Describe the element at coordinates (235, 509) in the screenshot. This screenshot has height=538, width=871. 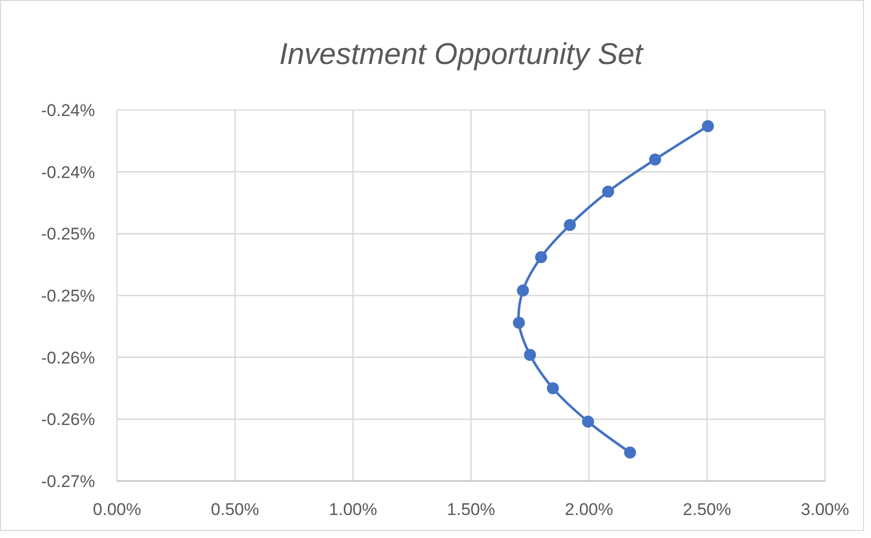
I see `x-tick-label: 0.50%` at that location.